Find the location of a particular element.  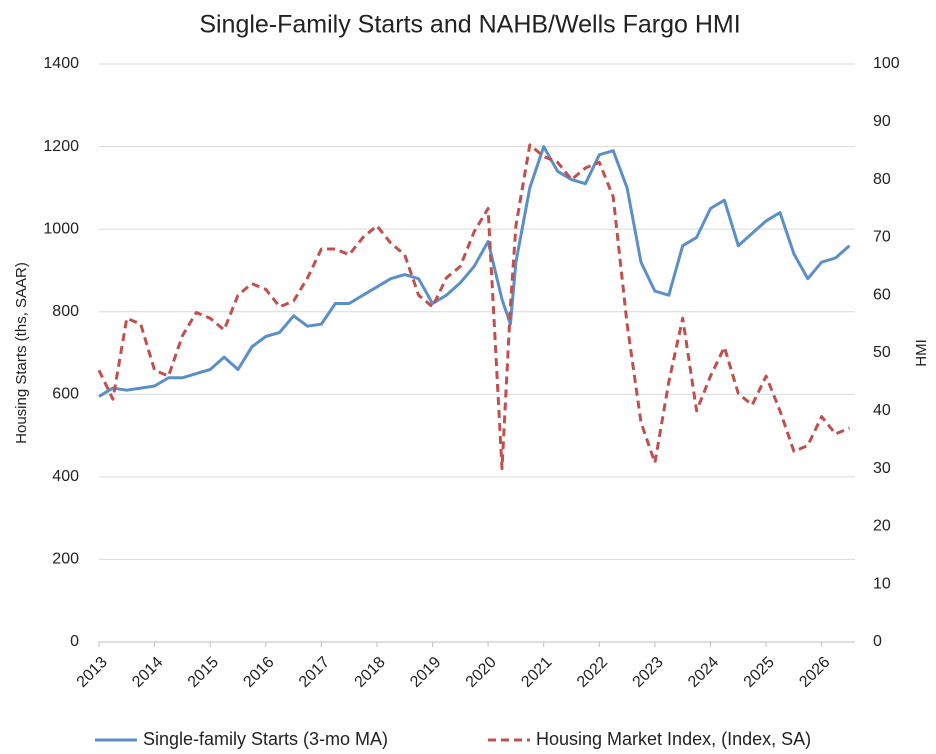

y-tick-label: 600 is located at coordinates (65, 394).